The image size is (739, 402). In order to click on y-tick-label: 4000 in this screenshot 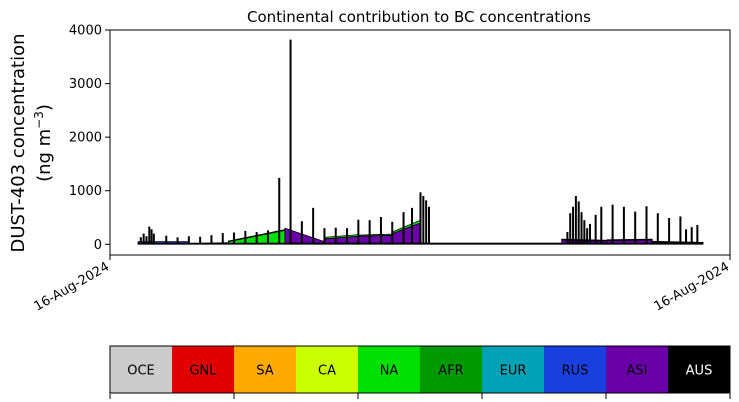, I will do `click(85, 31)`.